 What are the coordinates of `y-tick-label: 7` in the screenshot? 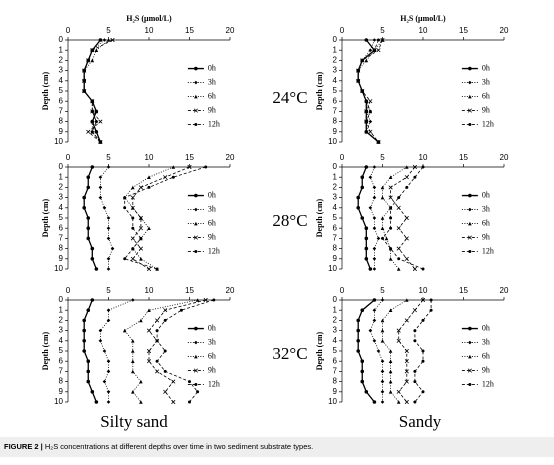 It's located at (335, 238).